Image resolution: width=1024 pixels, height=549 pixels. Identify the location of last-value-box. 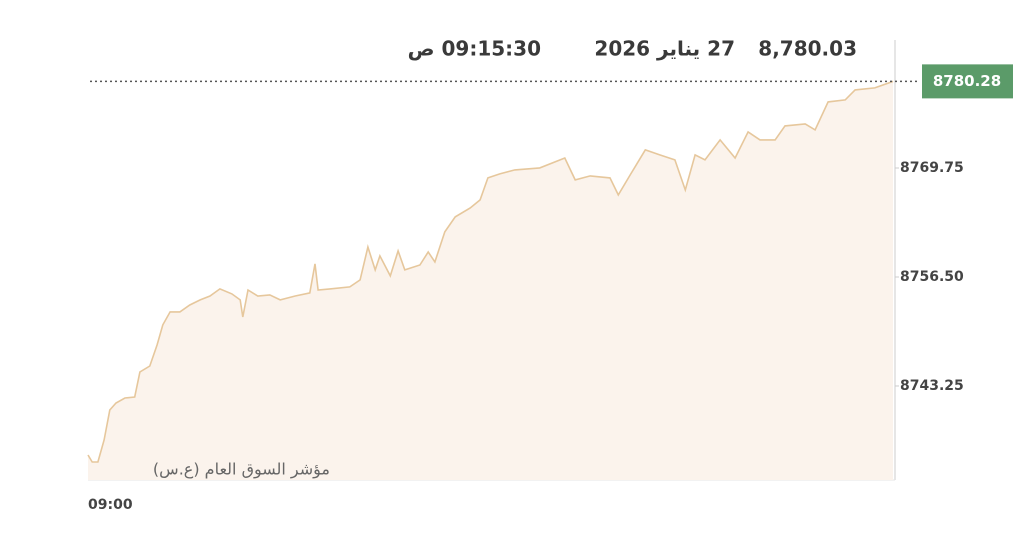
(967, 81).